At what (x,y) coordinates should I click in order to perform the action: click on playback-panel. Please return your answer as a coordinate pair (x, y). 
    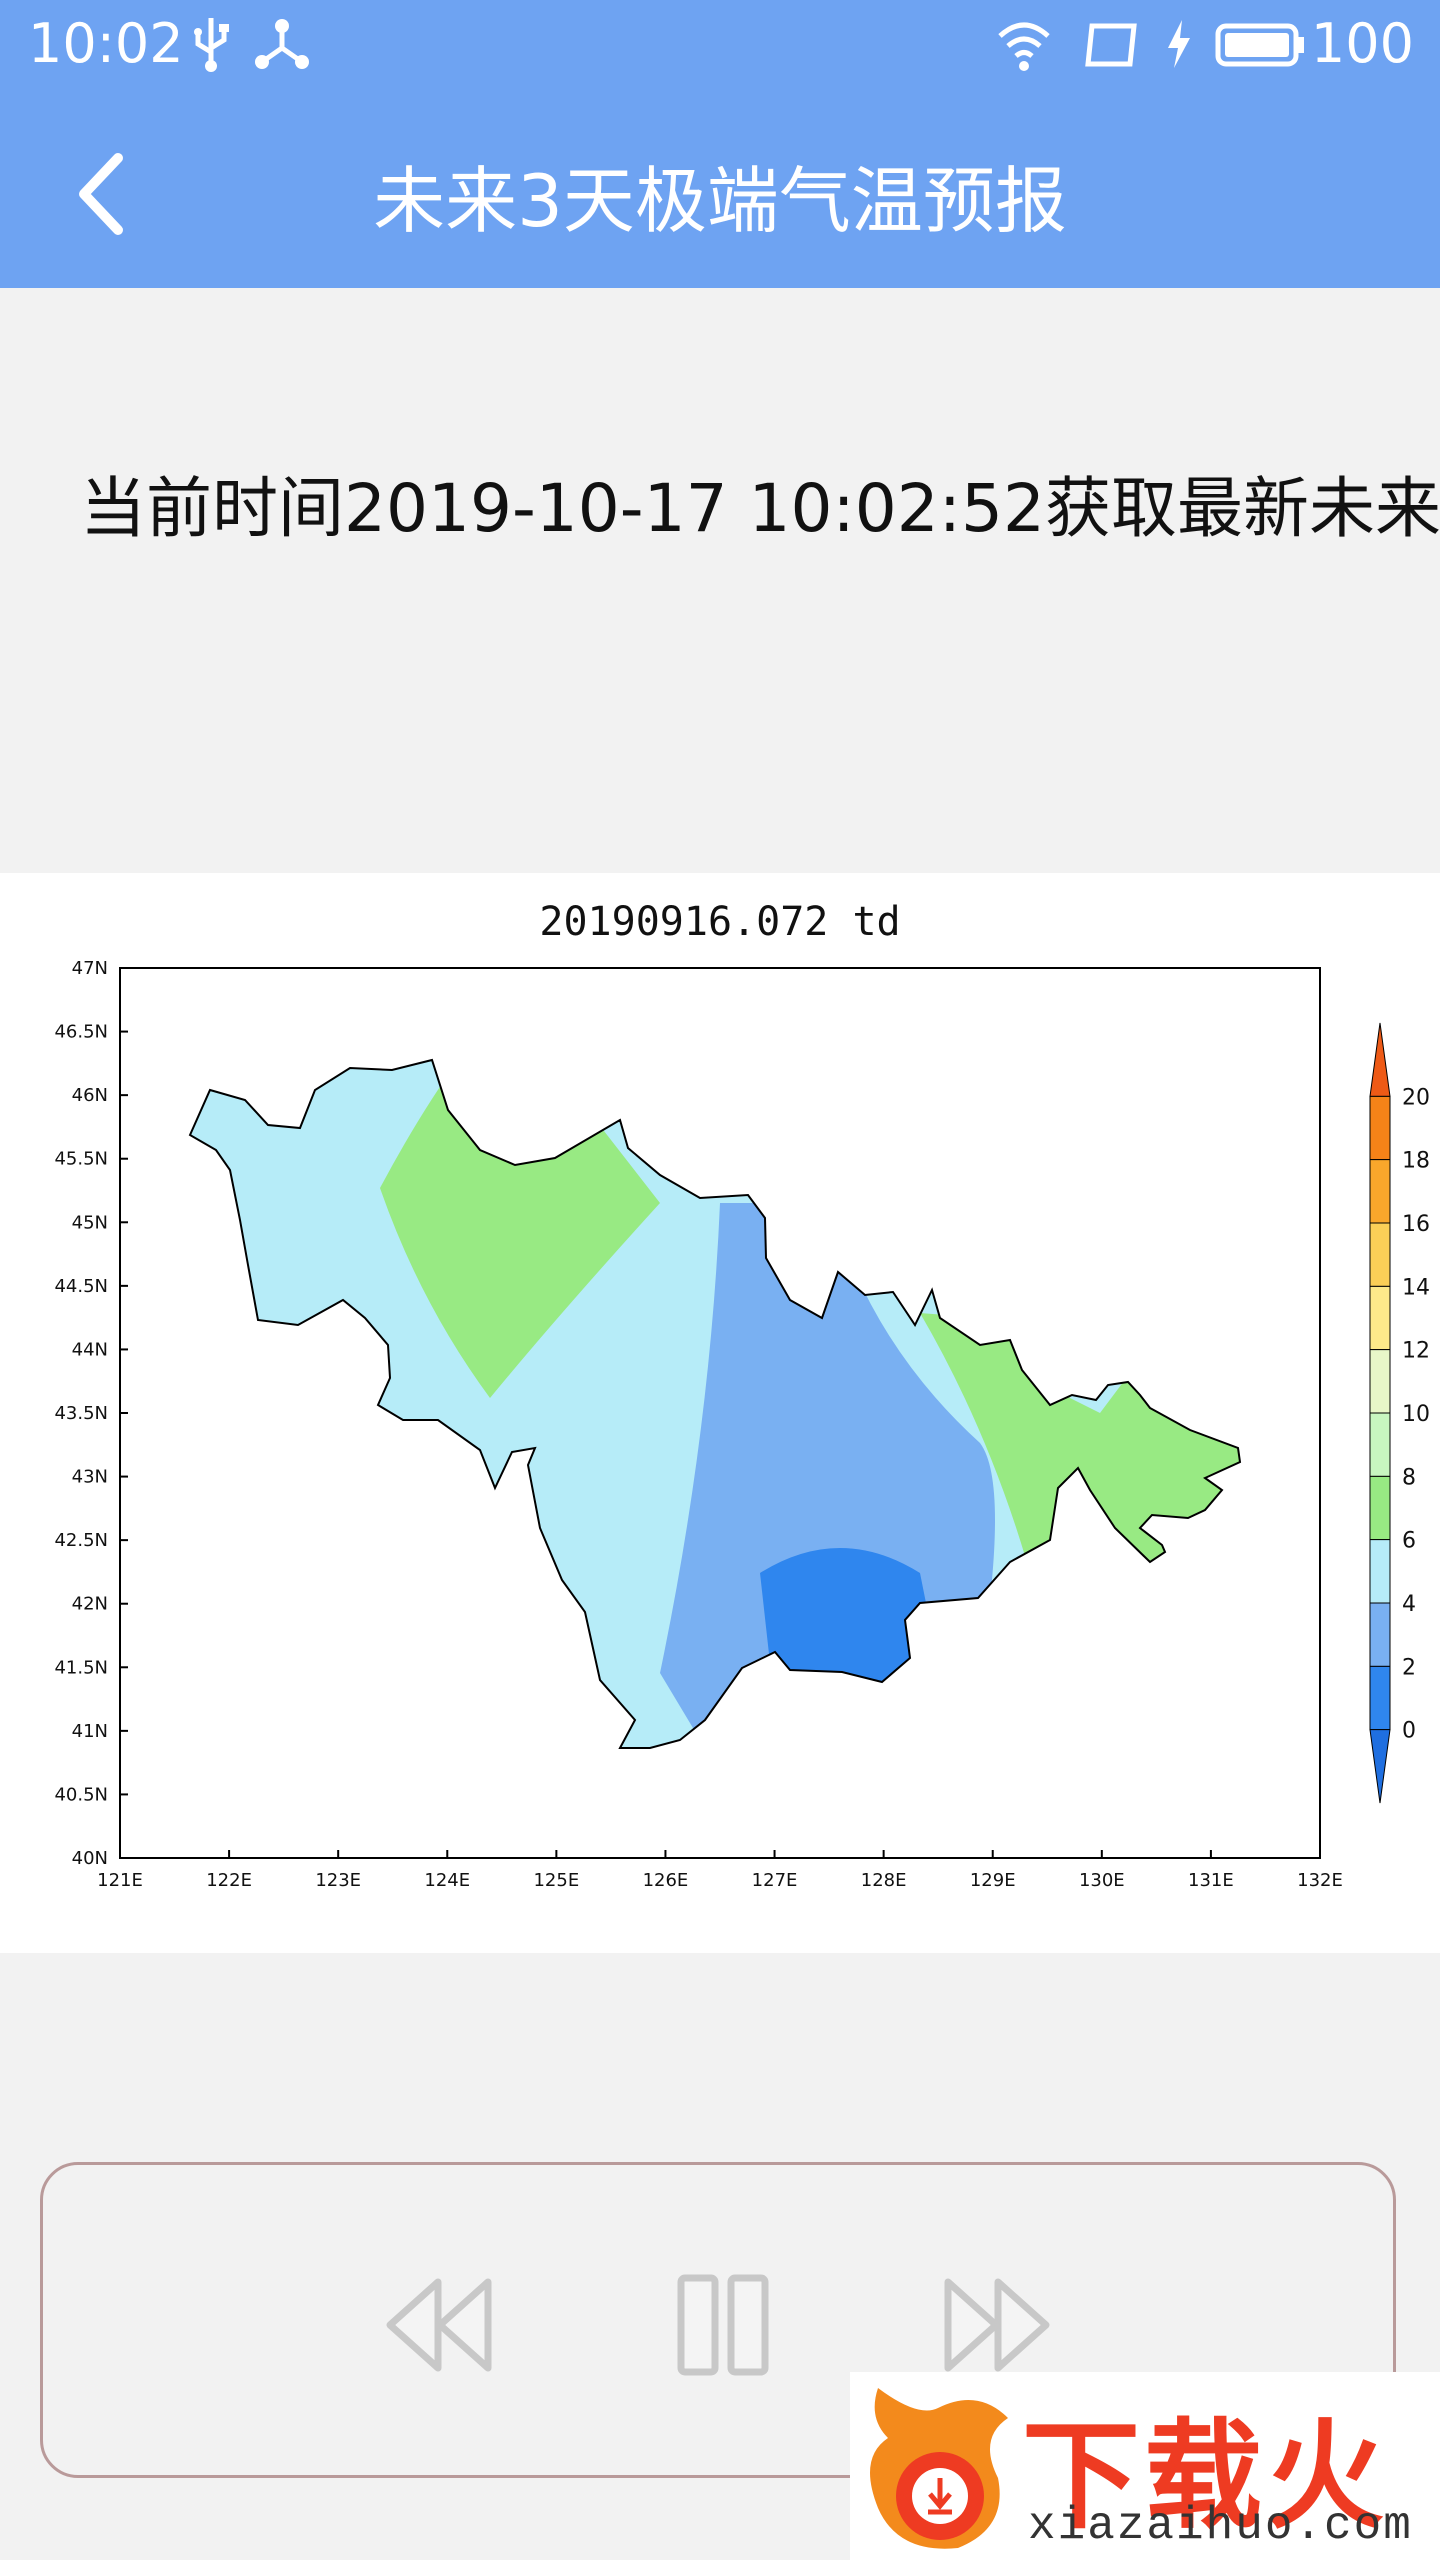
    Looking at the image, I should click on (718, 2320).